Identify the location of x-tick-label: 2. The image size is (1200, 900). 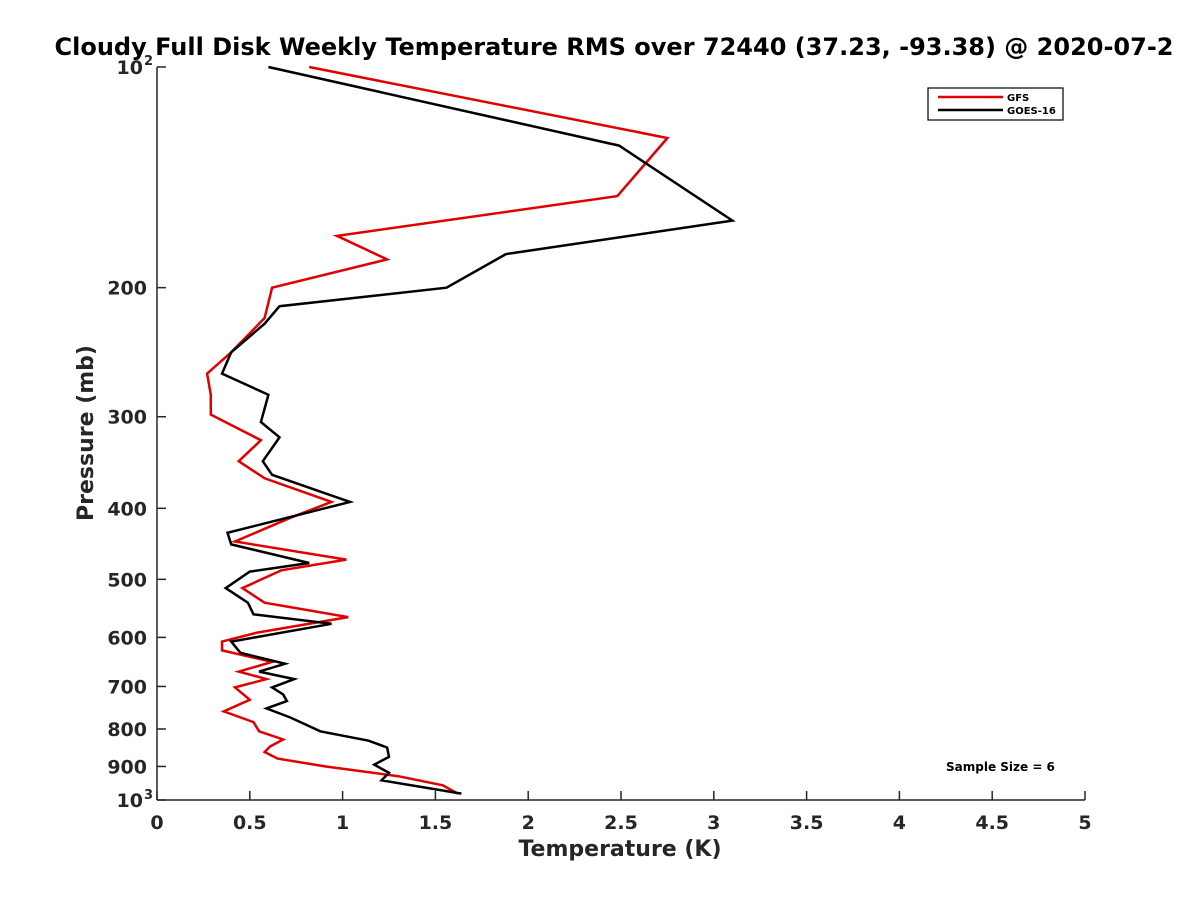
(528, 823).